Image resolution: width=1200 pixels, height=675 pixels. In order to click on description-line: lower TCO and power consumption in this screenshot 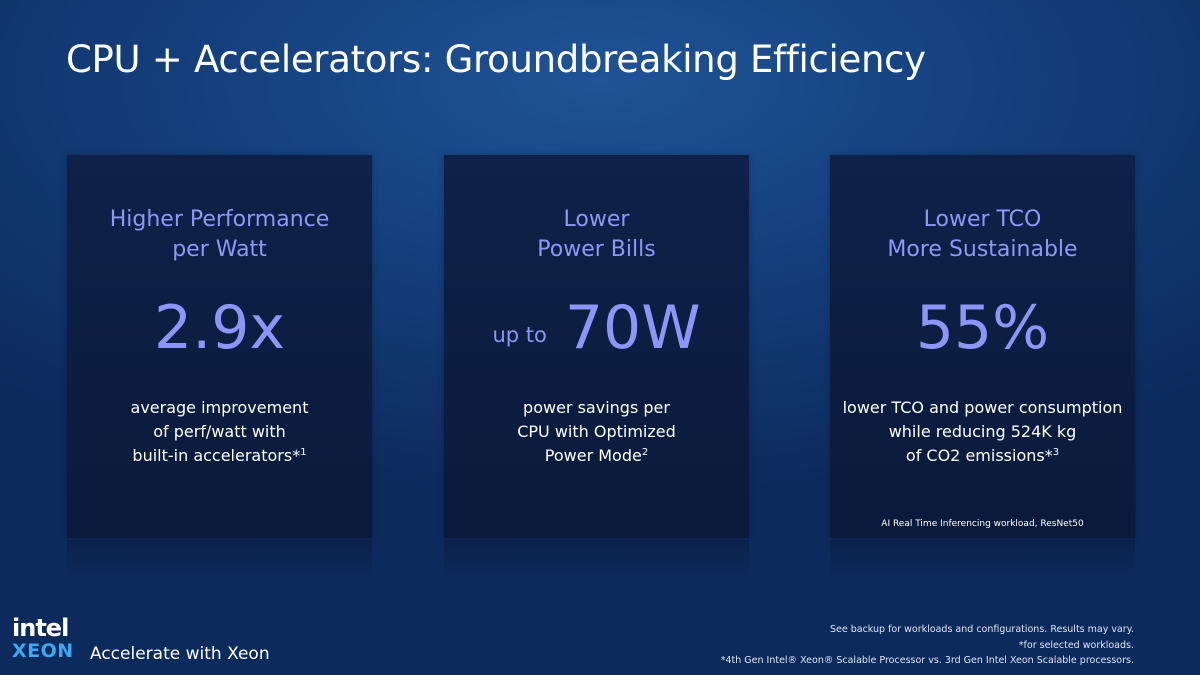, I will do `click(982, 408)`.